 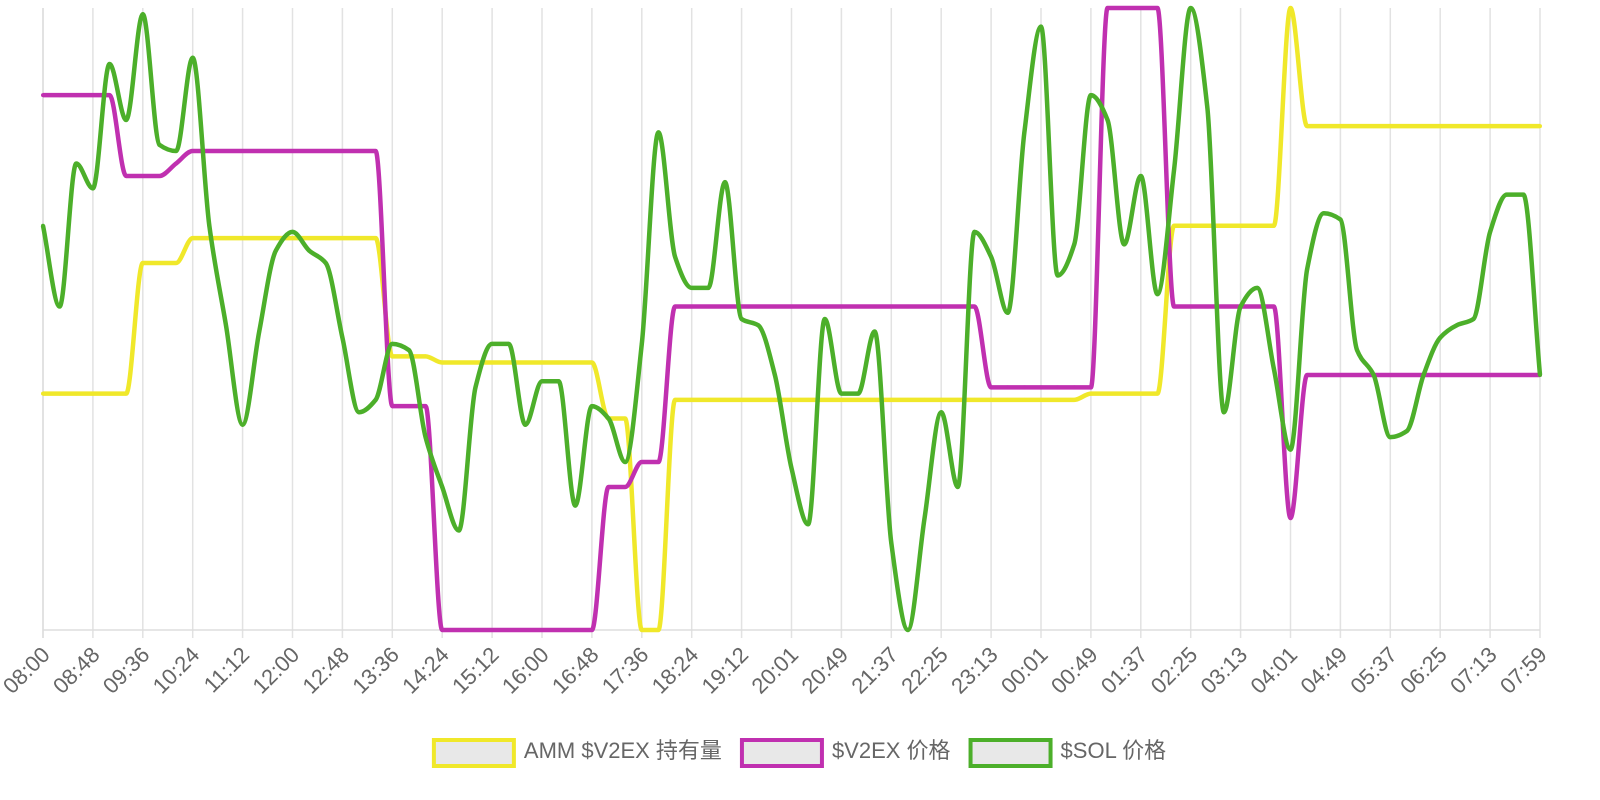 I want to click on x-tick-label: 12:48, so click(x=325, y=670).